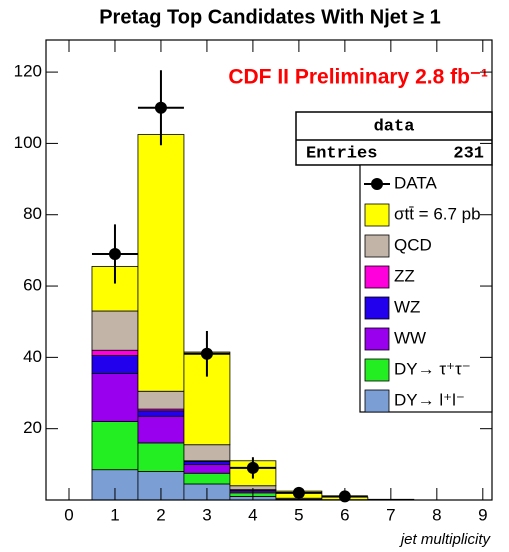  What do you see at coordinates (394, 138) in the screenshot?
I see `stats-box` at bounding box center [394, 138].